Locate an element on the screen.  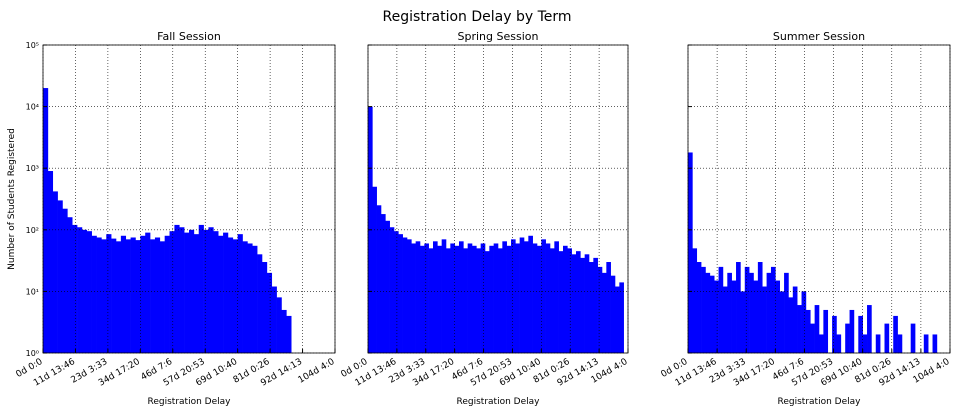
panel-title: Spring Session is located at coordinates (498, 36).